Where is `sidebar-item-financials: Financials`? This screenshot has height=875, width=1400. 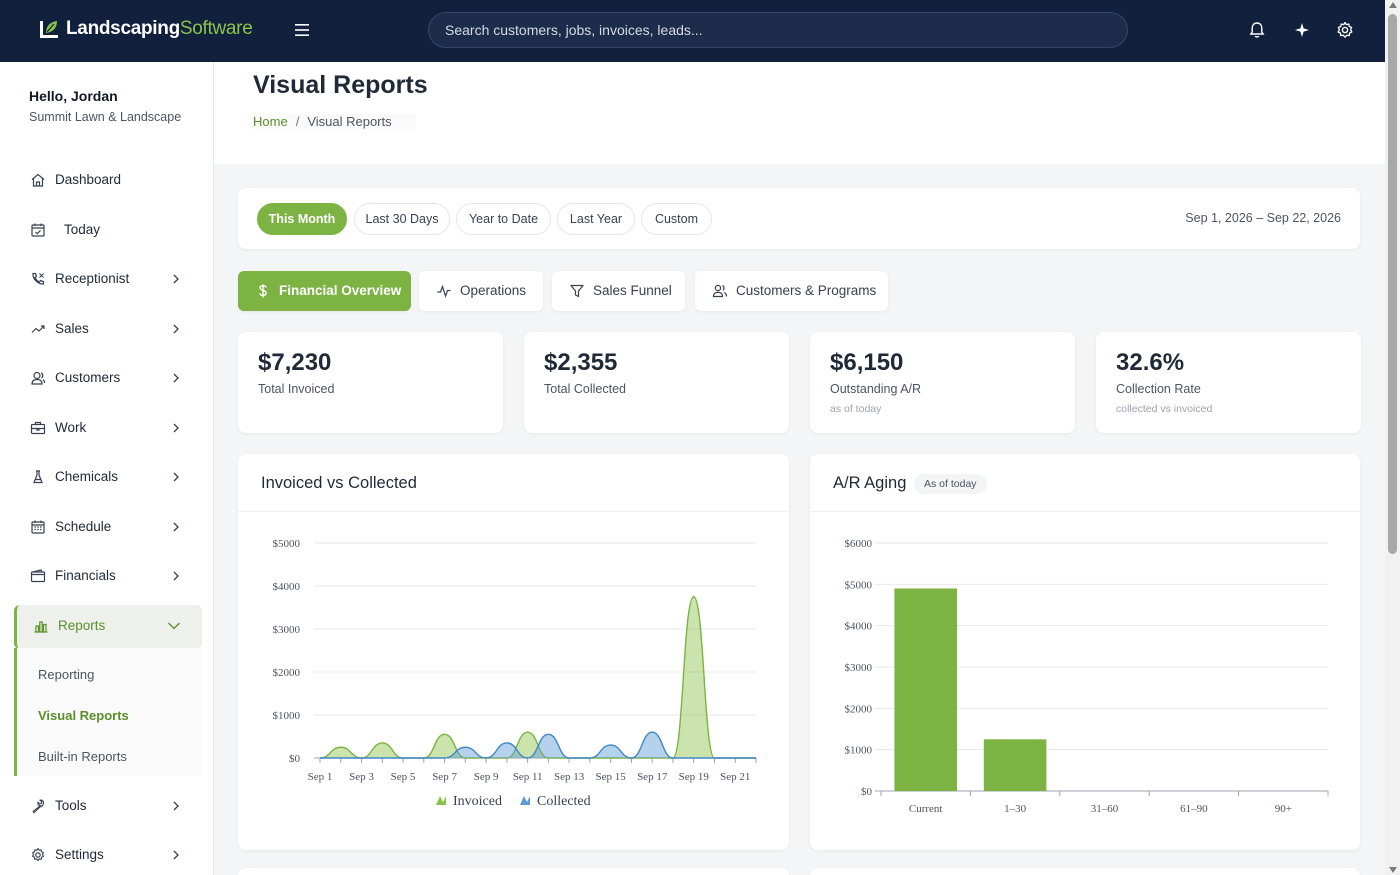
sidebar-item-financials: Financials is located at coordinates (108, 577).